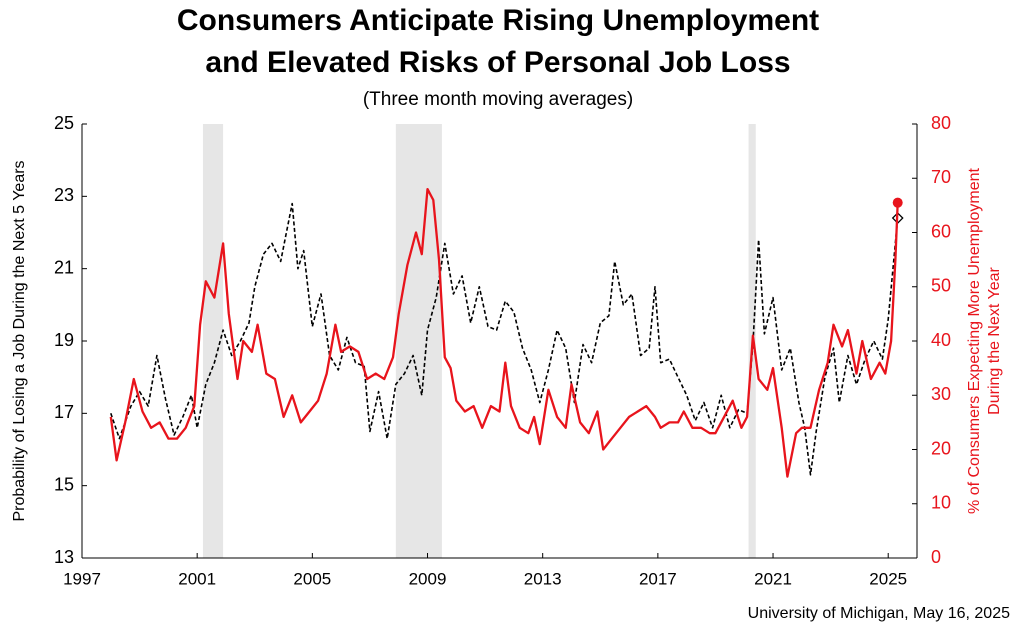  Describe the element at coordinates (64, 267) in the screenshot. I see `y-tick-label: 21` at that location.